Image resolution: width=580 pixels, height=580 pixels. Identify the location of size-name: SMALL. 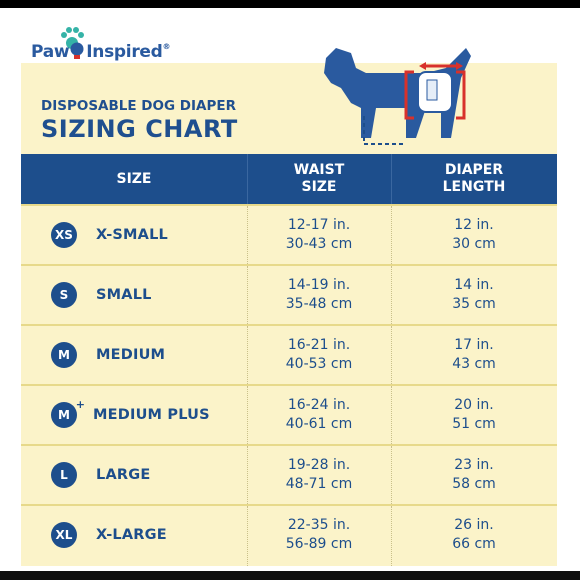
(124, 295).